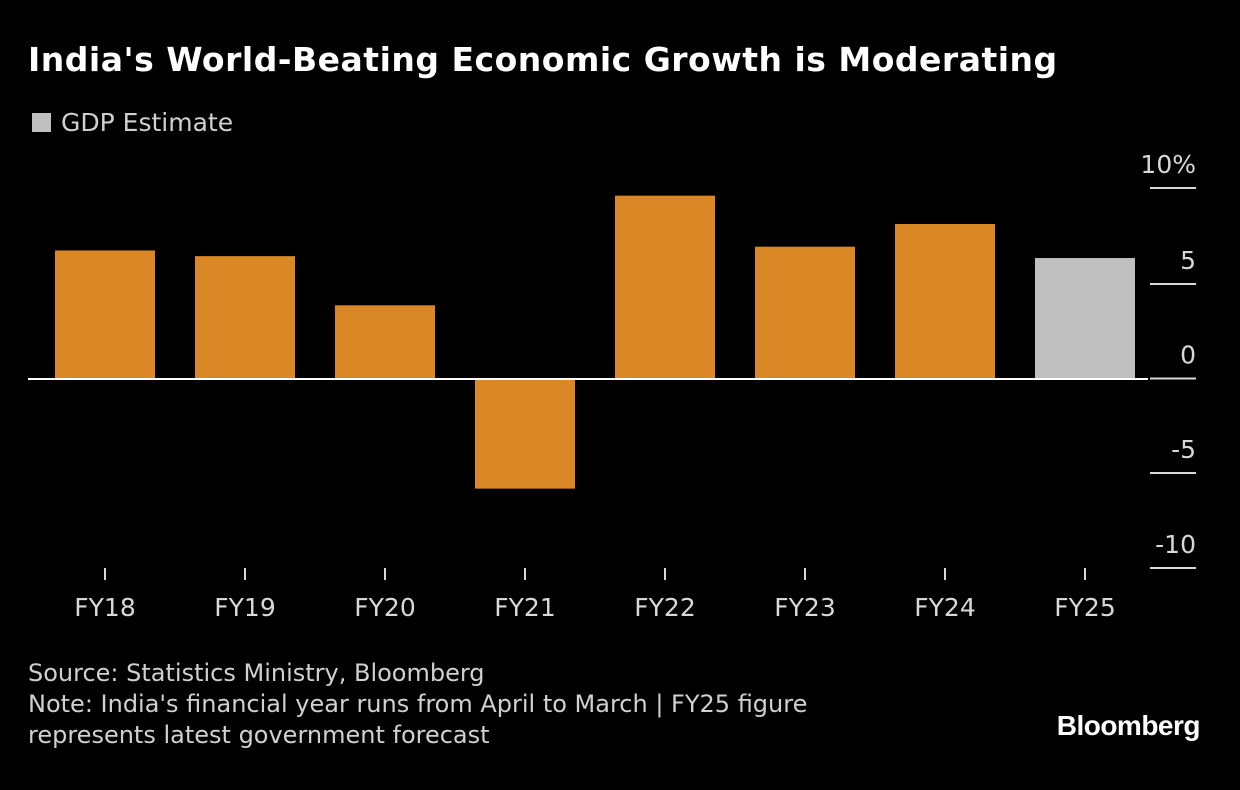  What do you see at coordinates (805, 312) in the screenshot?
I see `bar-fy23` at bounding box center [805, 312].